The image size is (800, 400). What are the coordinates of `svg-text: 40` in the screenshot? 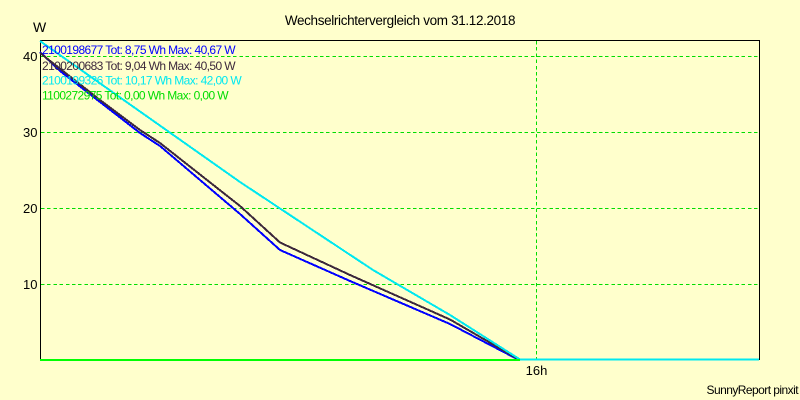 It's located at (30, 56).